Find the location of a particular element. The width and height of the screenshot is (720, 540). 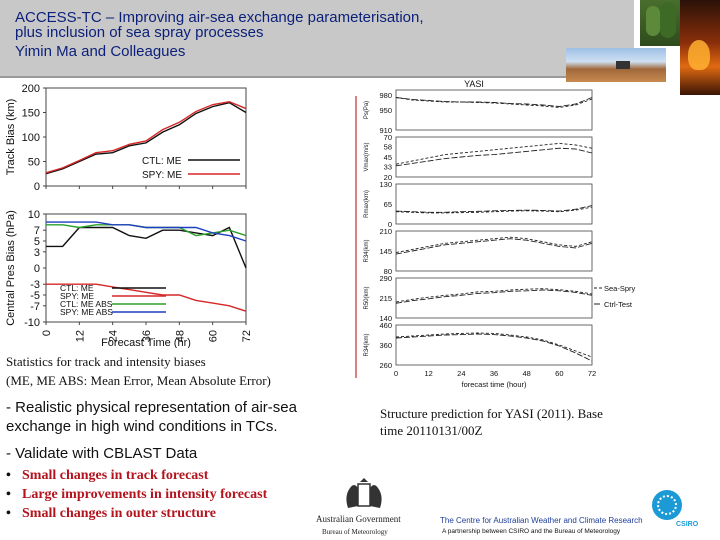

pres-legend-label: CTL: ME ABS is located at coordinates (86, 304).